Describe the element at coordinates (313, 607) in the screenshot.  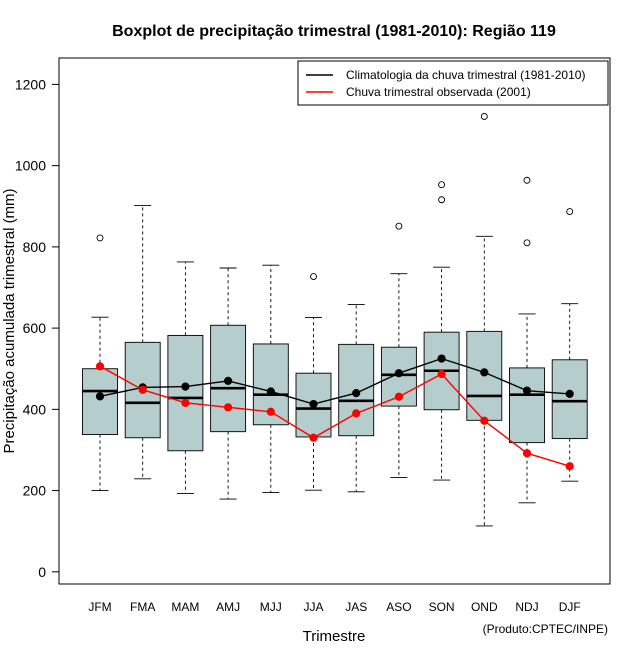
I see `x-tick-label-jja: JJA` at that location.